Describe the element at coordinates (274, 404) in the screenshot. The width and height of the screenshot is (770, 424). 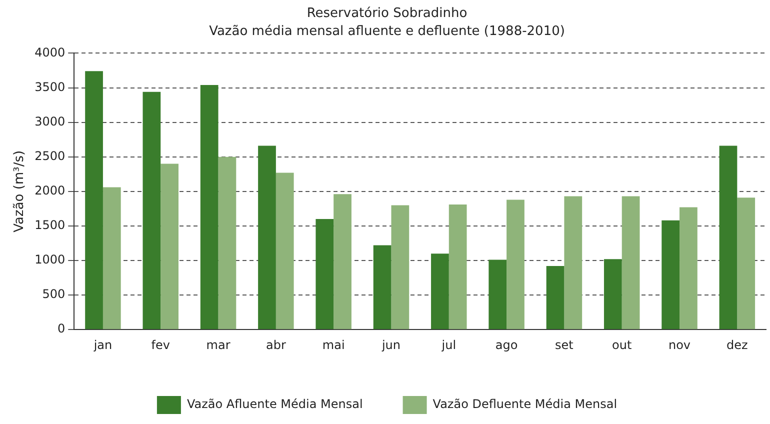
I see `legend-label: Vazão Afluente Média Mensal` at that location.